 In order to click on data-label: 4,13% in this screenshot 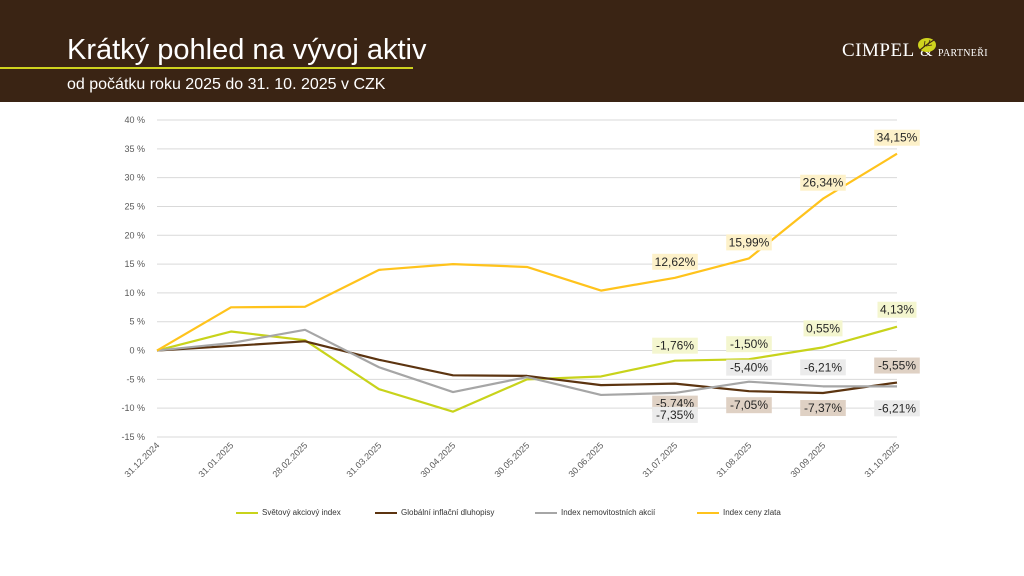, I will do `click(897, 310)`.